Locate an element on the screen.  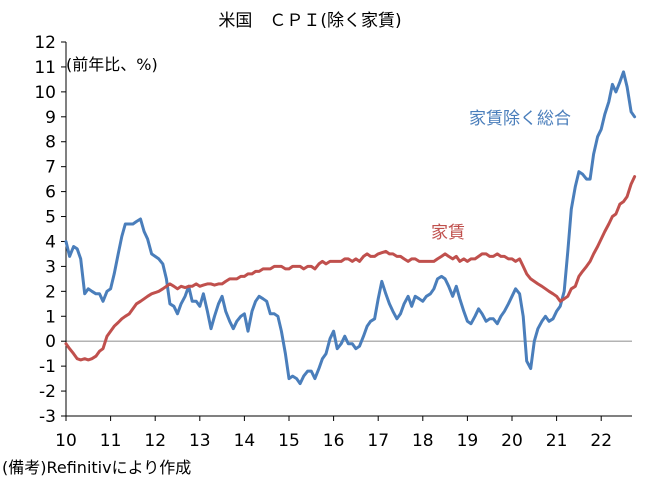
y-tick-label: 6 is located at coordinates (50, 193).